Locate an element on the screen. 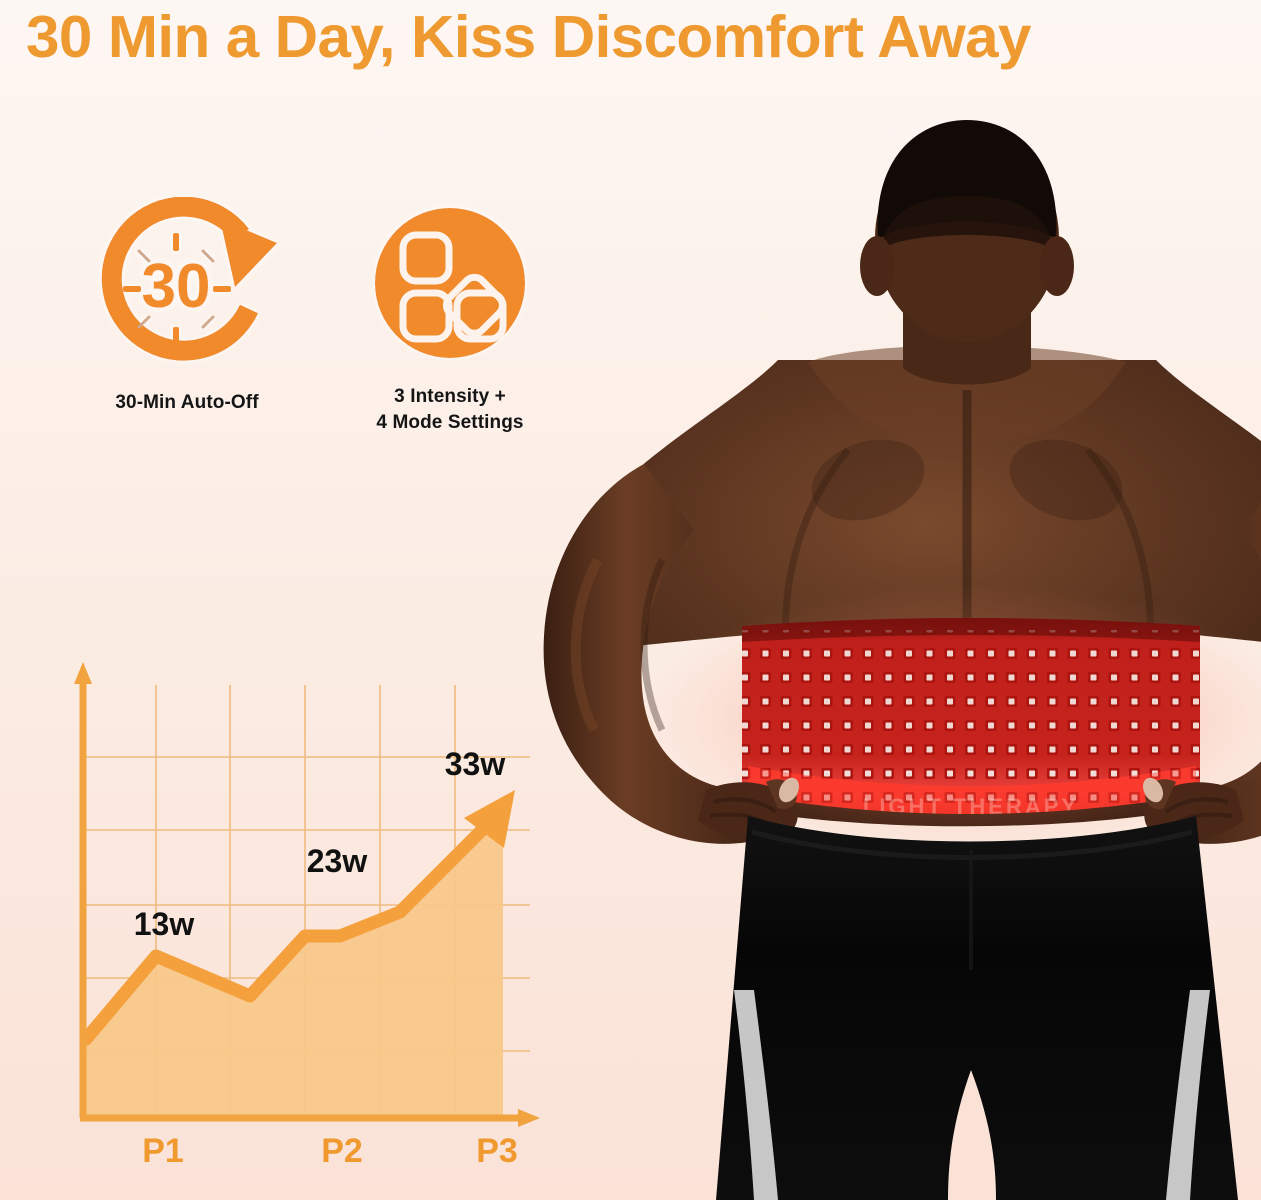  feature-auto-off: 30 30-Min Auto-Off is located at coordinates (187, 306).